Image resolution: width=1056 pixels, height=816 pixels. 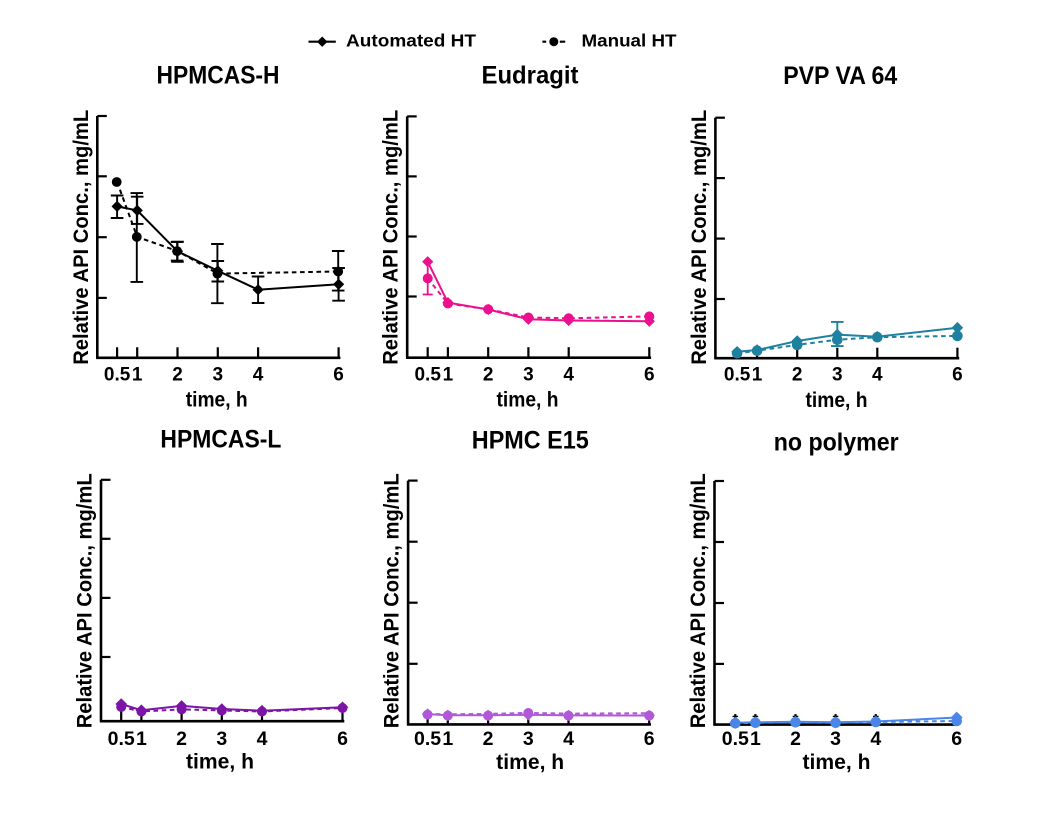 I want to click on svg-text: no polymer, so click(x=836, y=442).